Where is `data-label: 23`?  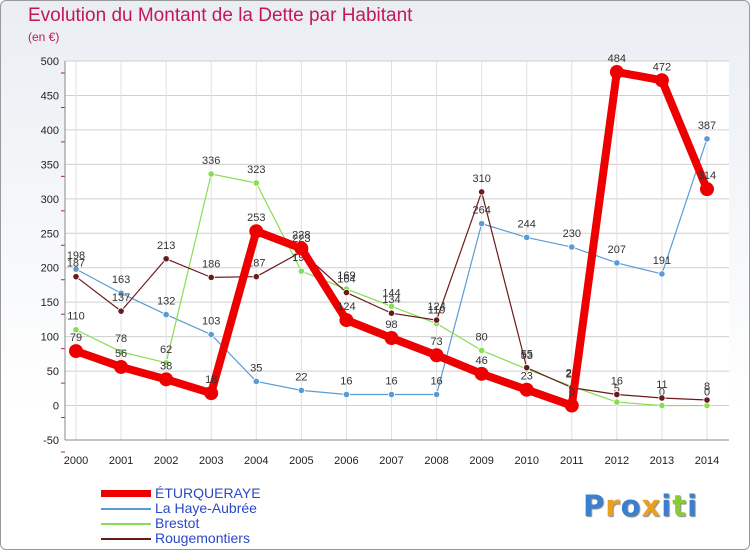
data-label: 23 is located at coordinates (527, 377).